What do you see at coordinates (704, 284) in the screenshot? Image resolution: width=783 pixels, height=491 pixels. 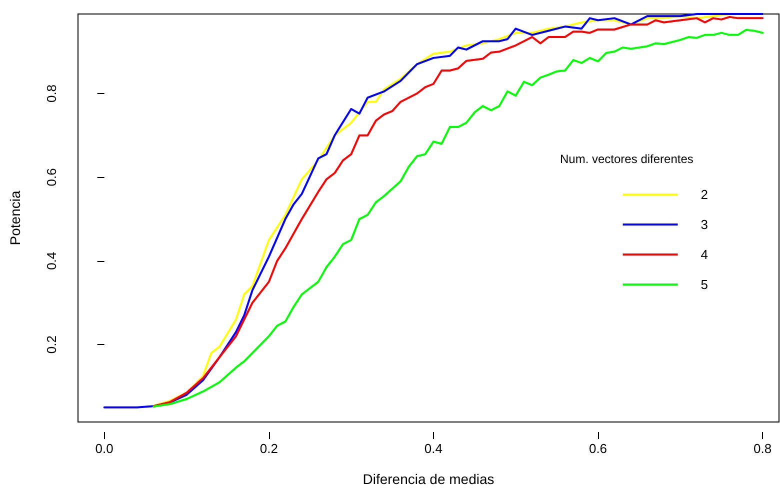 I see `legend-label: 5` at bounding box center [704, 284].